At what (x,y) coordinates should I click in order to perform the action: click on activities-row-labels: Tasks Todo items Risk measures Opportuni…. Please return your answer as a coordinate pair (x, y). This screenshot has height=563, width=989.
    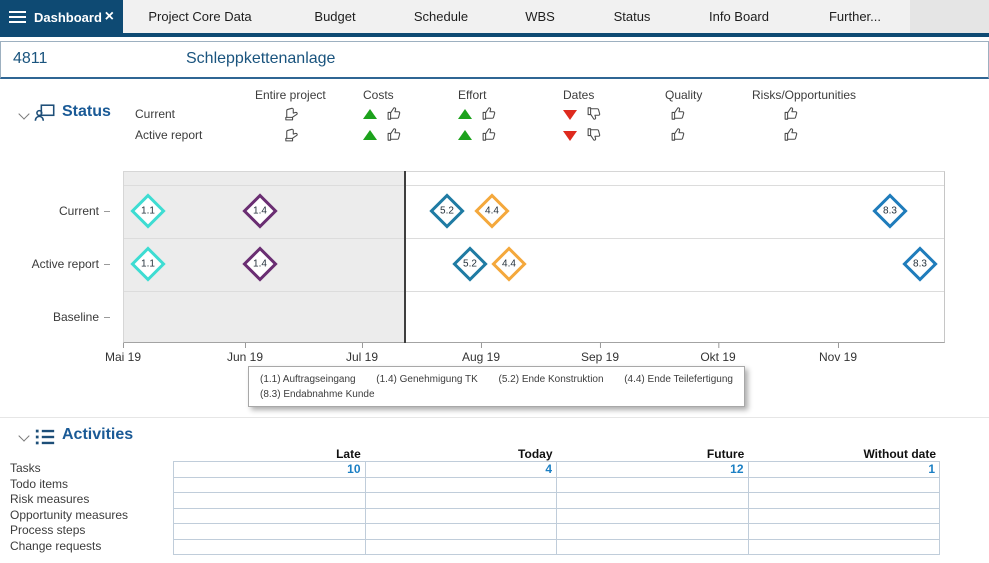
    Looking at the image, I should click on (90, 507).